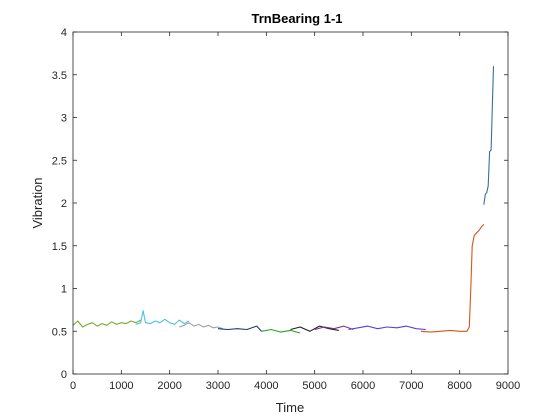  What do you see at coordinates (59, 76) in the screenshot?
I see `y-tick-label: 3.5` at bounding box center [59, 76].